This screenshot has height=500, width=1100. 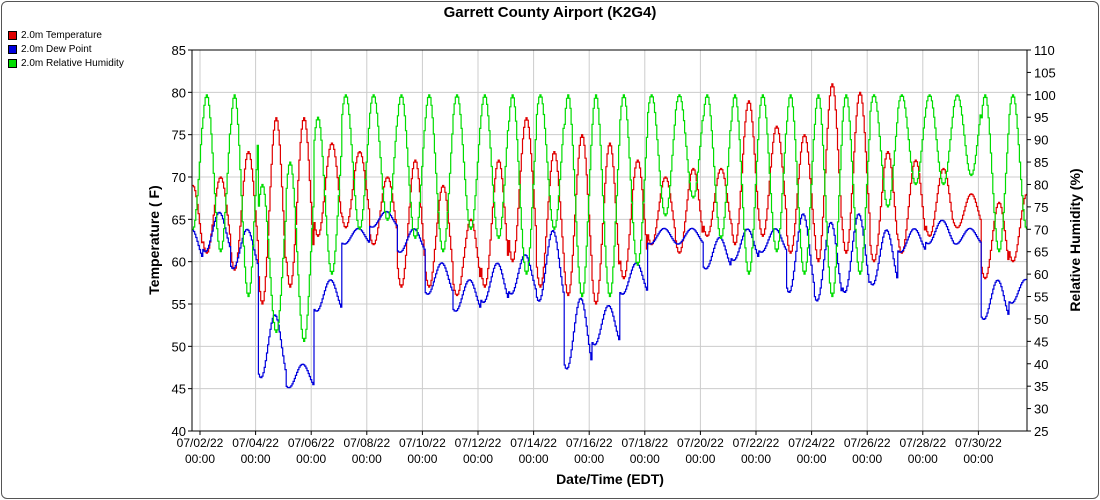 What do you see at coordinates (1041, 319) in the screenshot?
I see `y2-tick-label: 50` at bounding box center [1041, 319].